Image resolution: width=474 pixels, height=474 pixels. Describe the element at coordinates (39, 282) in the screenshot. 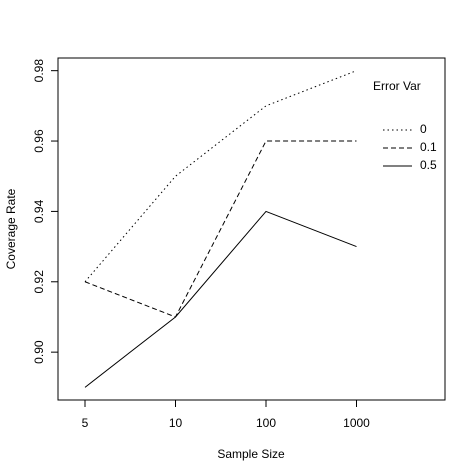

I see `y-tick-label: 0.92` at that location.